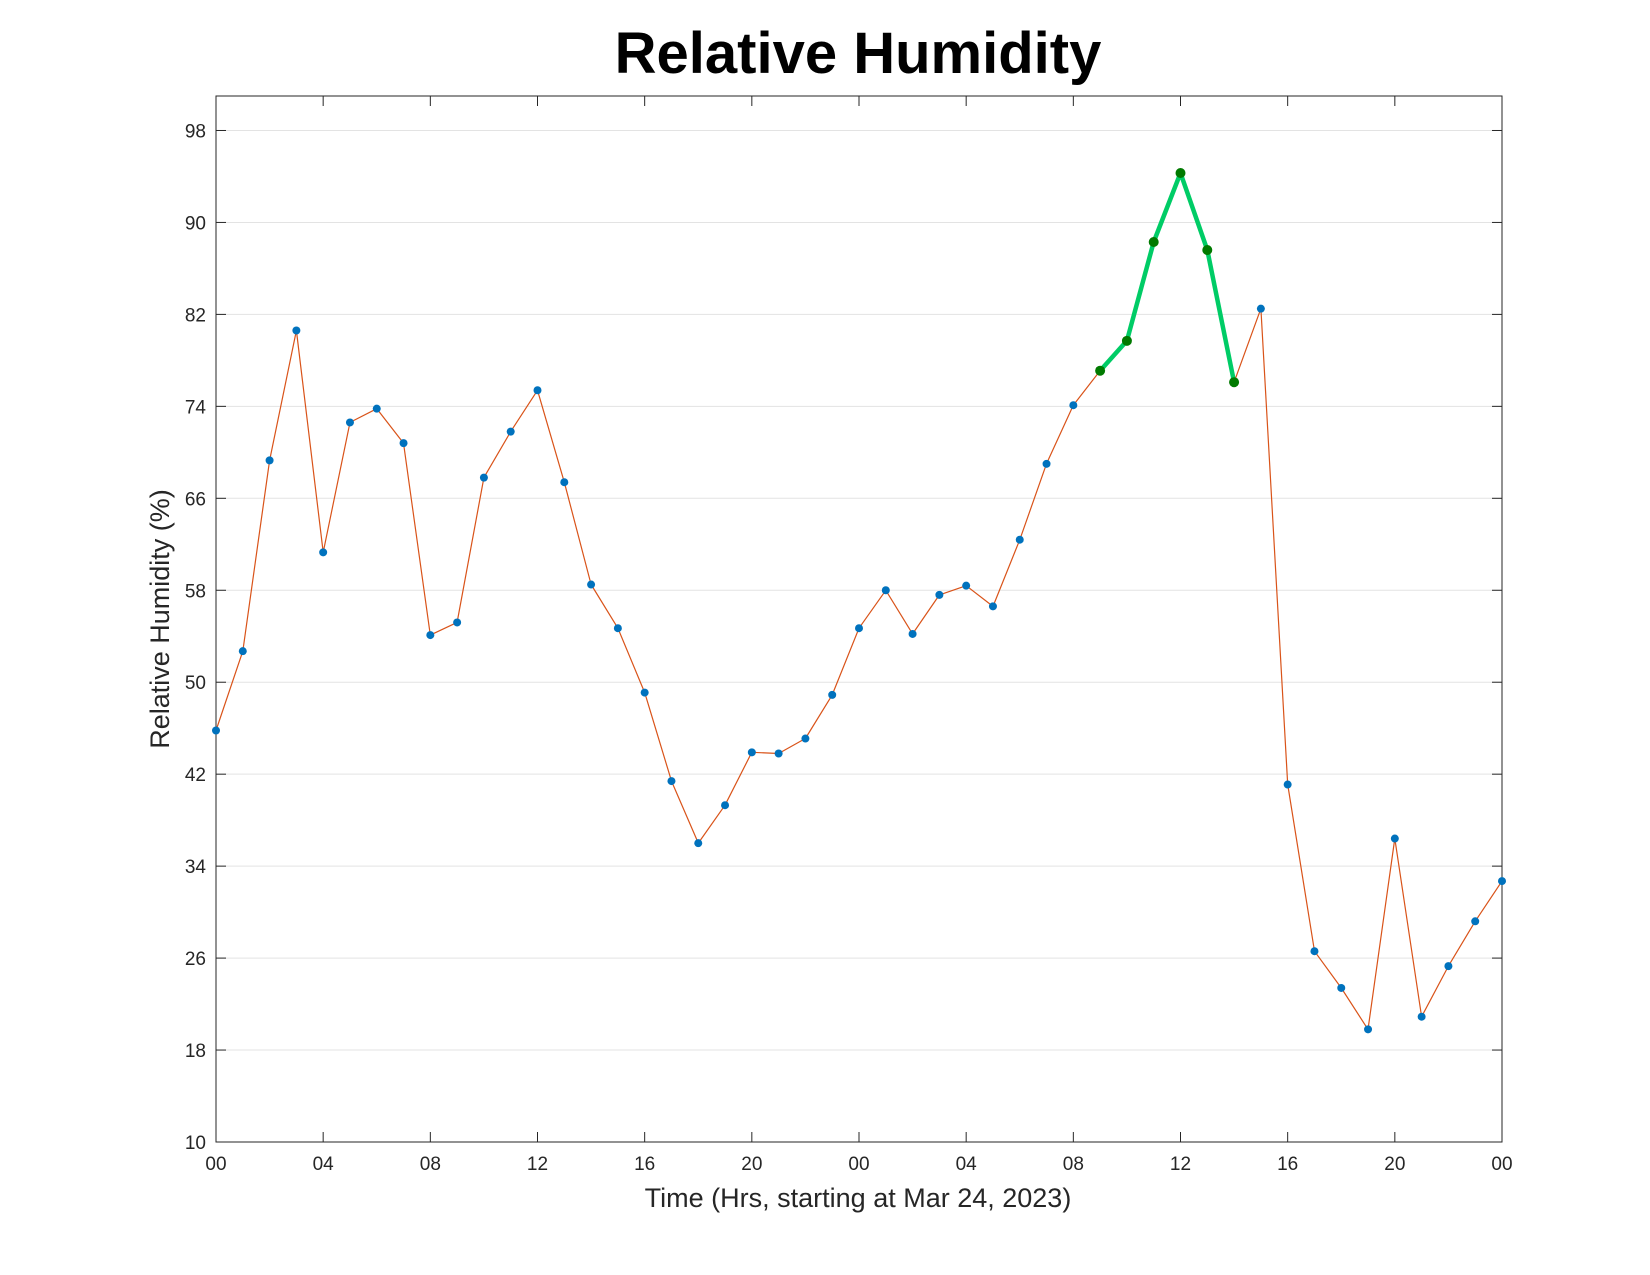 The height and width of the screenshot is (1275, 1650). What do you see at coordinates (195, 1051) in the screenshot?
I see `y-tick-label: 18` at bounding box center [195, 1051].